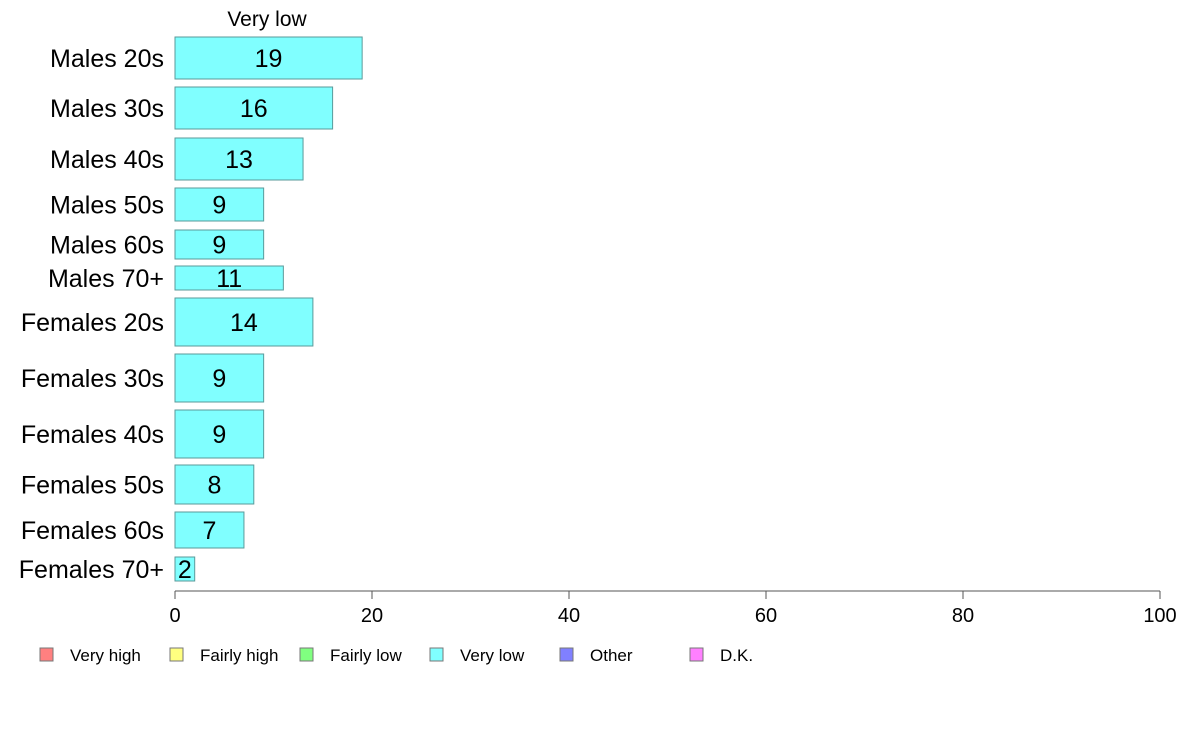 The width and height of the screenshot is (1188, 736). I want to click on bar-value-label: 19, so click(269, 59).